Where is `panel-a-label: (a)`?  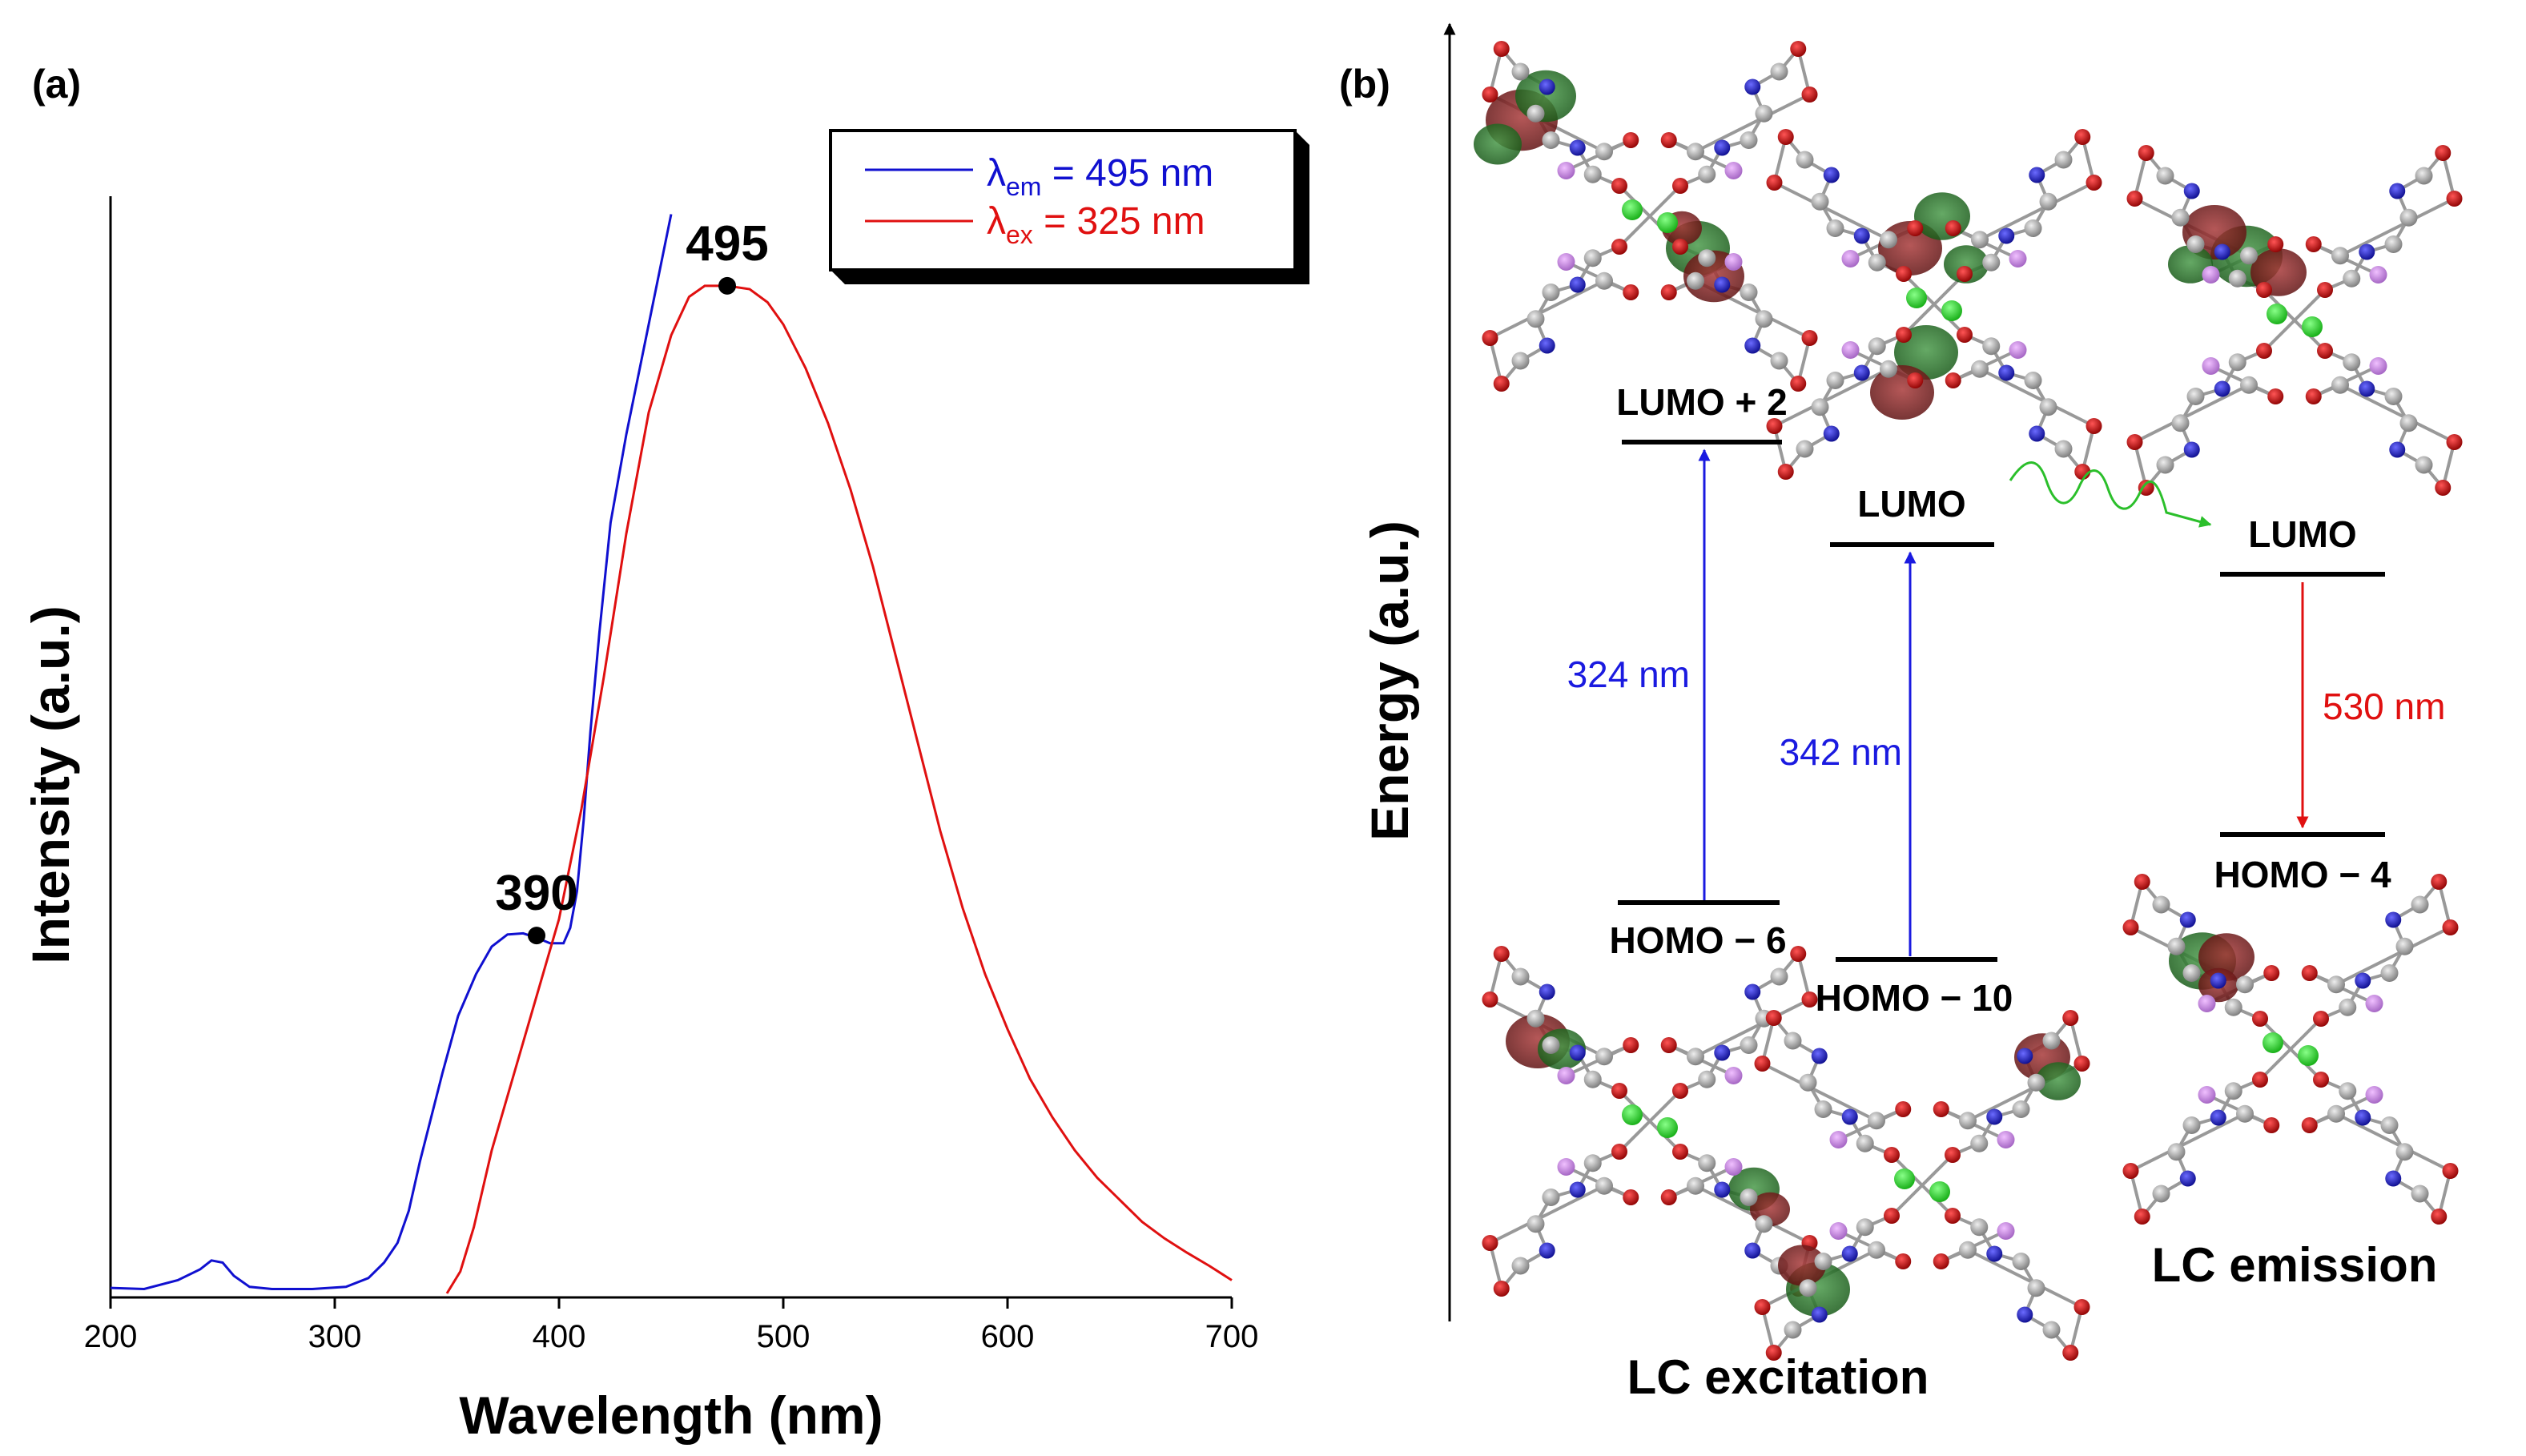 panel-a-label: (a) is located at coordinates (56, 84).